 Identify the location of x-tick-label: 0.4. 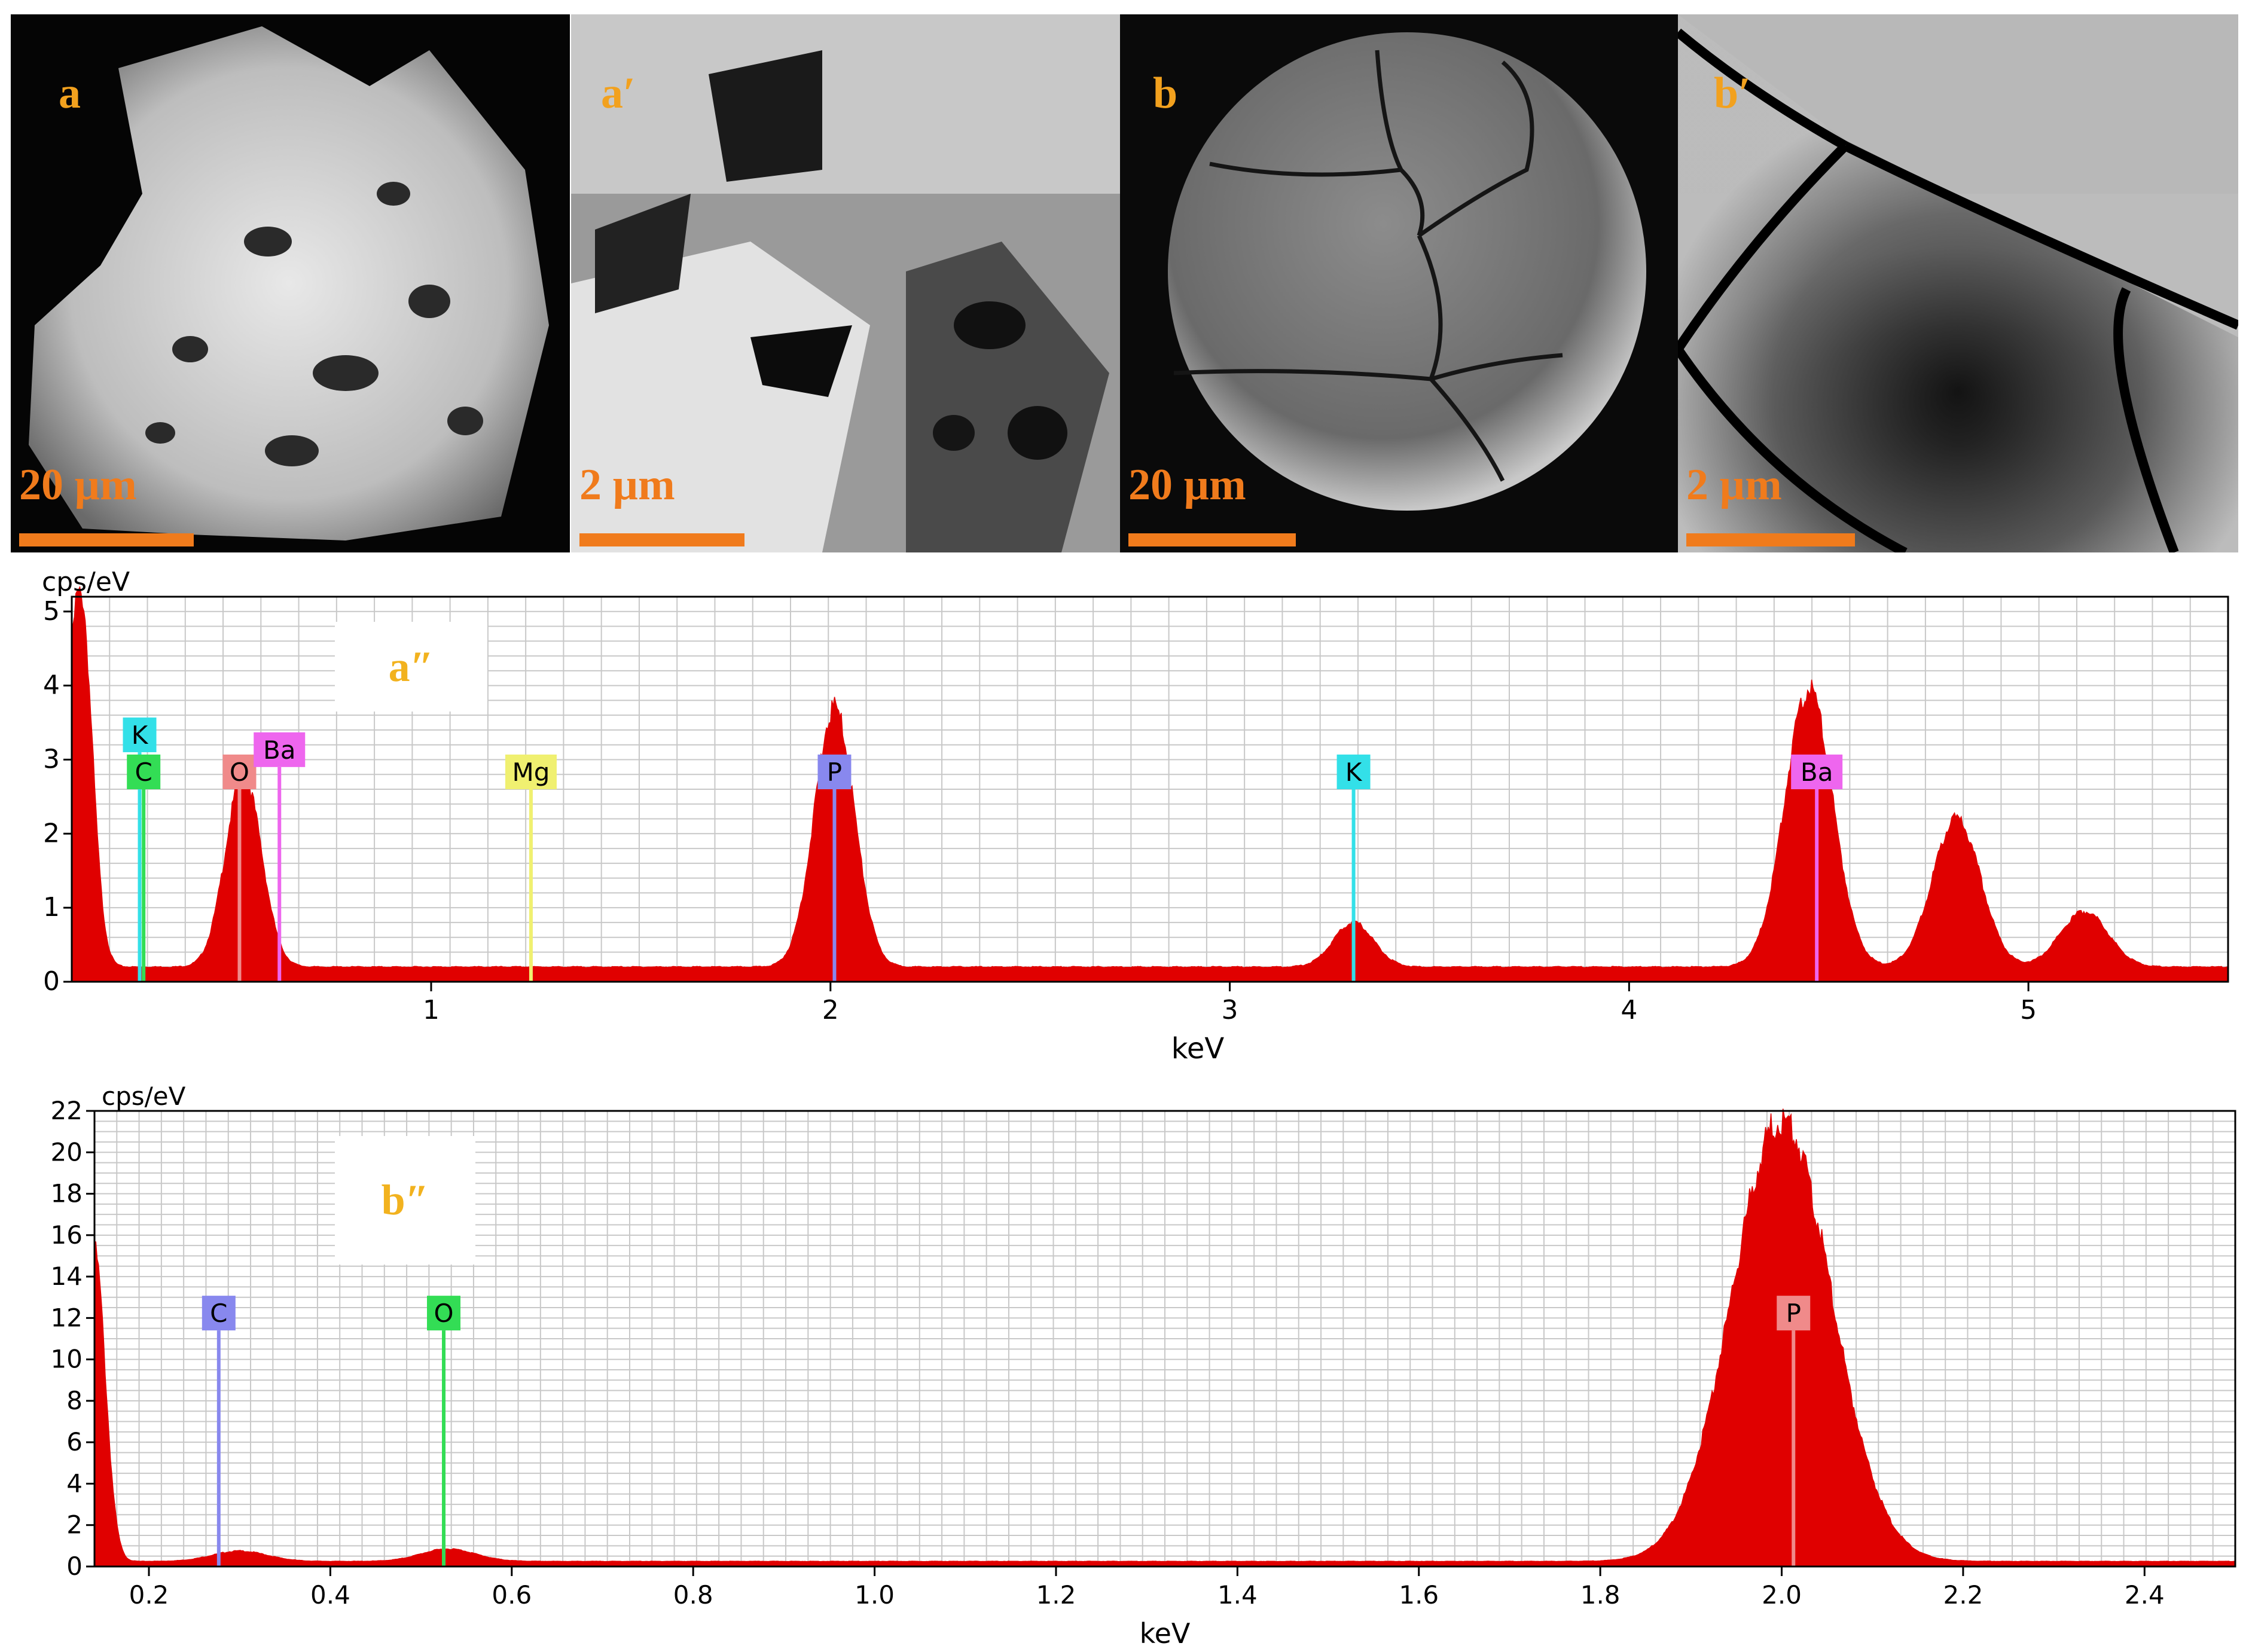
(330, 1595).